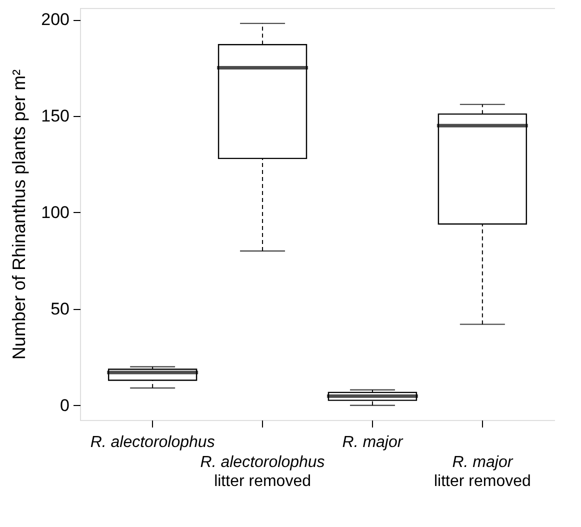 This screenshot has width=581, height=527. Describe the element at coordinates (55, 212) in the screenshot. I see `y-tick-label: 100` at that location.